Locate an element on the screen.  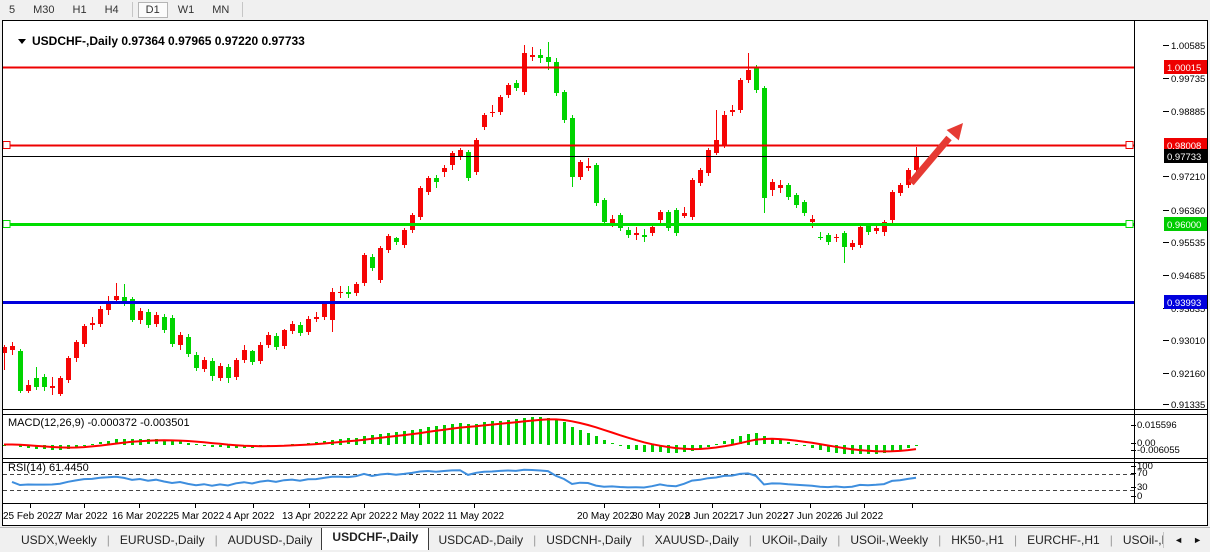
date-axis-label: 27 Jun 2022 is located at coordinates (810, 516).